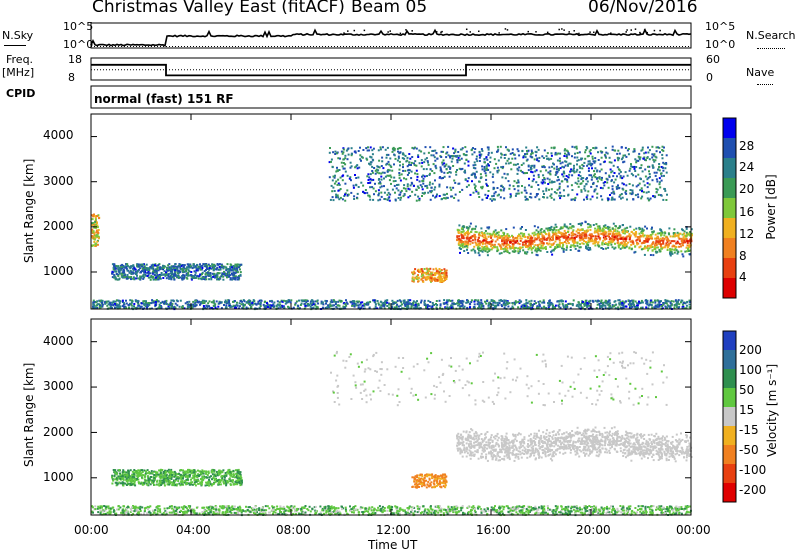 Image resolution: width=800 pixels, height=554 pixels. Describe the element at coordinates (771, 35) in the screenshot. I see `nsearch-label: N.Search` at that location.